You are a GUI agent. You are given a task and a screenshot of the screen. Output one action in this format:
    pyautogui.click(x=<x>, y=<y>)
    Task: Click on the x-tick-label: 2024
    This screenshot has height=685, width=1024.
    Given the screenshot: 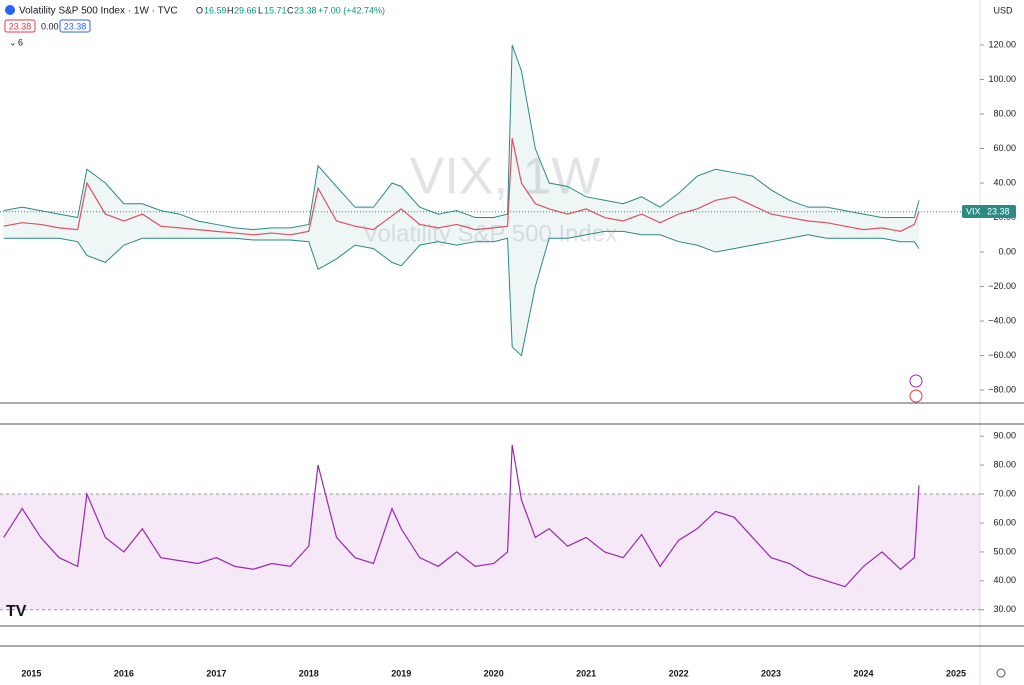 What is the action you would take?
    pyautogui.click(x=863, y=673)
    